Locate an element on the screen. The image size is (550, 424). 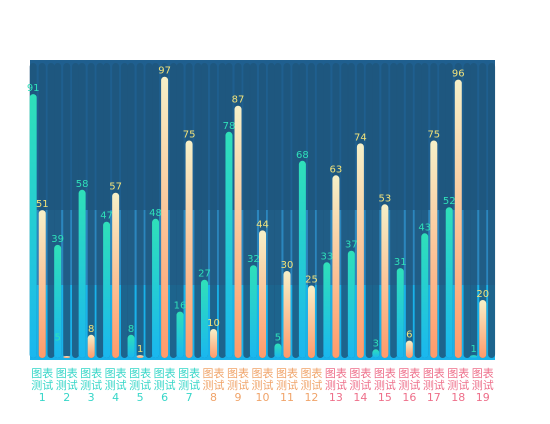
data-label: 52 is located at coordinates (449, 201).